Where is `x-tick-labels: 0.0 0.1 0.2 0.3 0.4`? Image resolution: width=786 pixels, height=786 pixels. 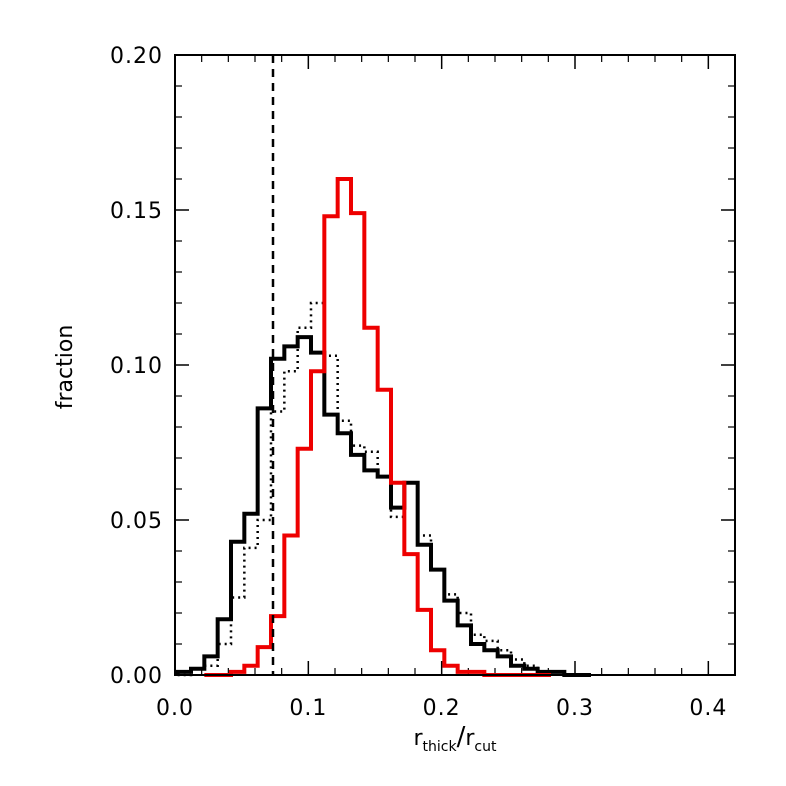
x-tick-labels: 0.0 0.1 0.2 0.3 0.4 is located at coordinates (441, 708).